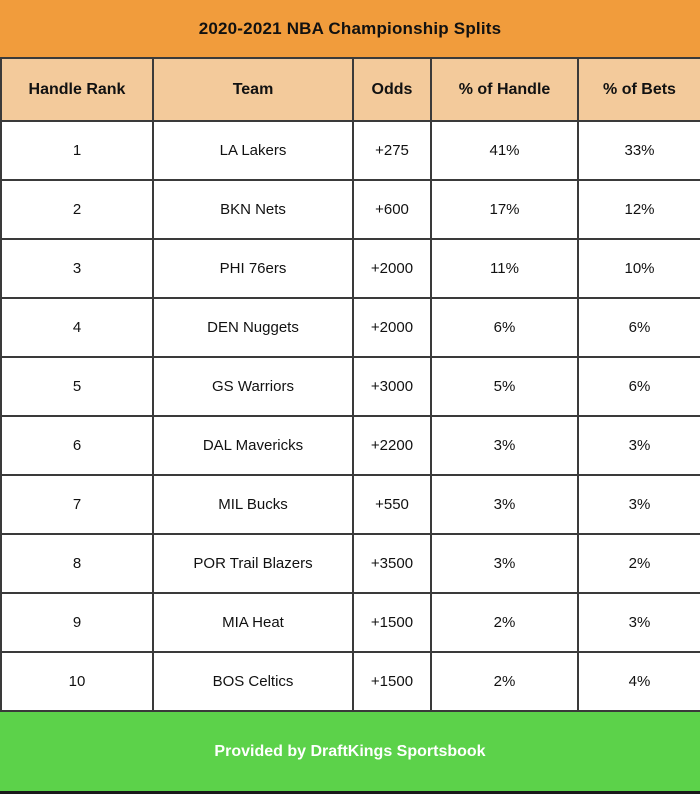 This screenshot has width=700, height=794. Describe the element at coordinates (77, 445) in the screenshot. I see `cell-handle-rank: 6` at that location.